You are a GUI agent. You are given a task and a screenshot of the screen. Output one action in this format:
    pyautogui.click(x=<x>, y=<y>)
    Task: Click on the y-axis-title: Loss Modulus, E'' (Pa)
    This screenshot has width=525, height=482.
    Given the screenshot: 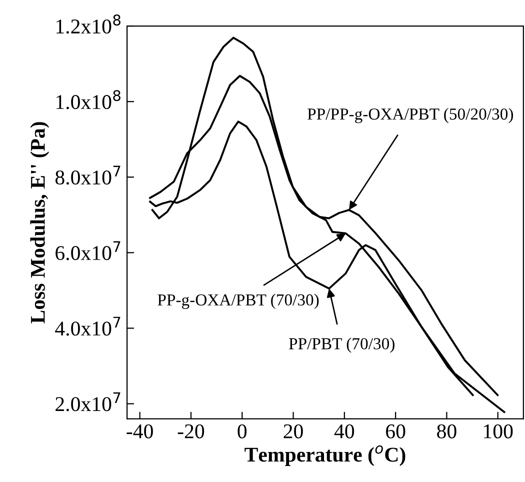 What is the action you would take?
    pyautogui.click(x=40, y=223)
    